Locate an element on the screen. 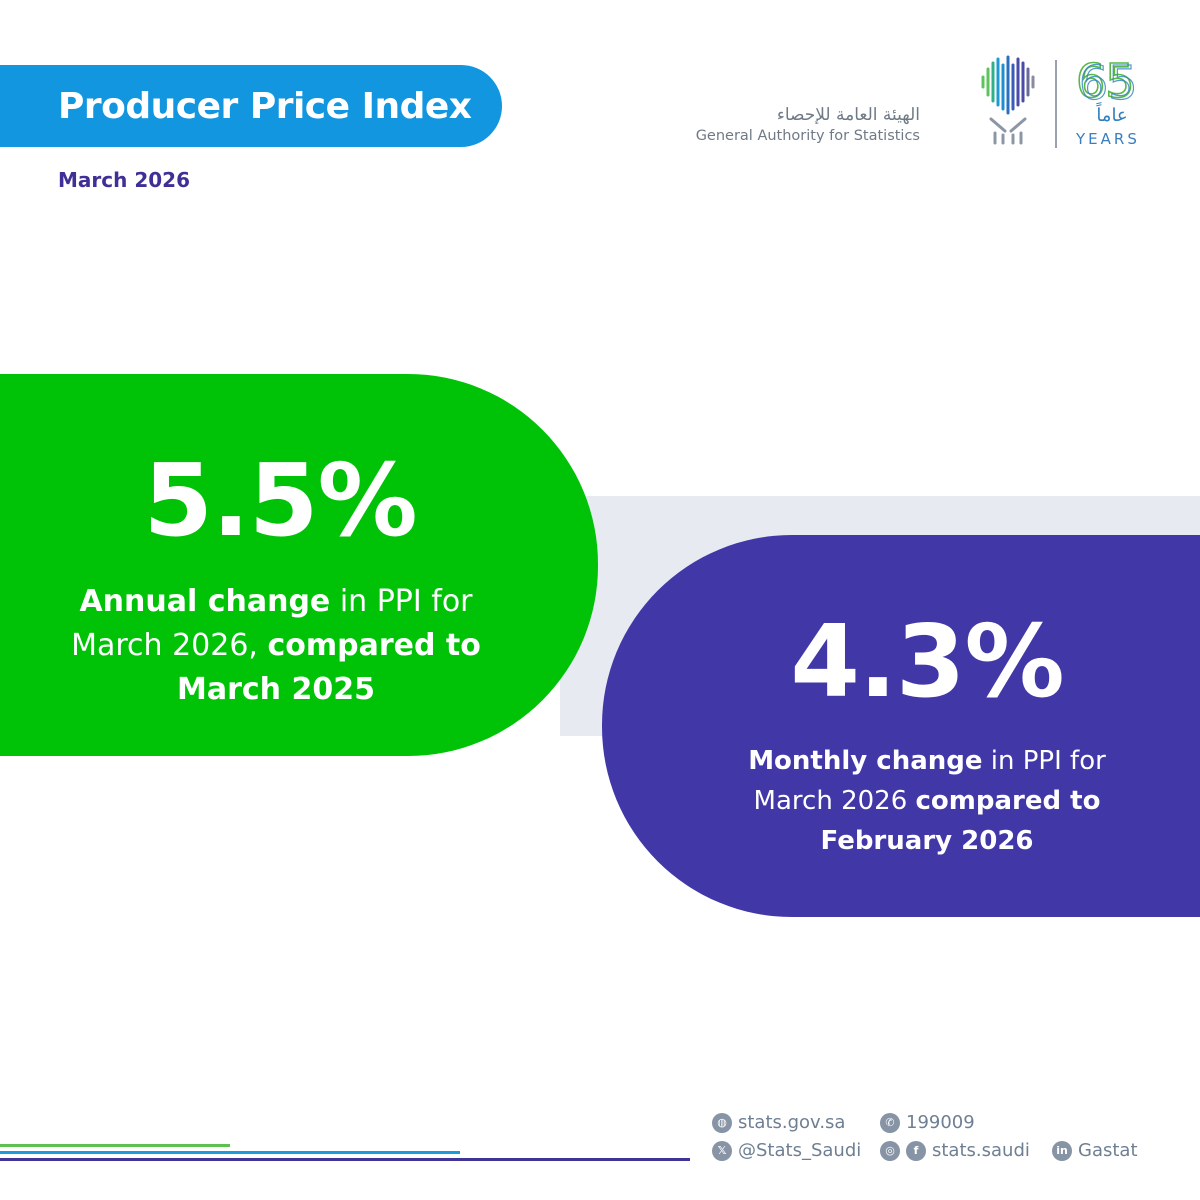 Image resolution: width=1200 pixels, height=1200 pixels. x-handle-text: @Stats_Saudi is located at coordinates (800, 1150).